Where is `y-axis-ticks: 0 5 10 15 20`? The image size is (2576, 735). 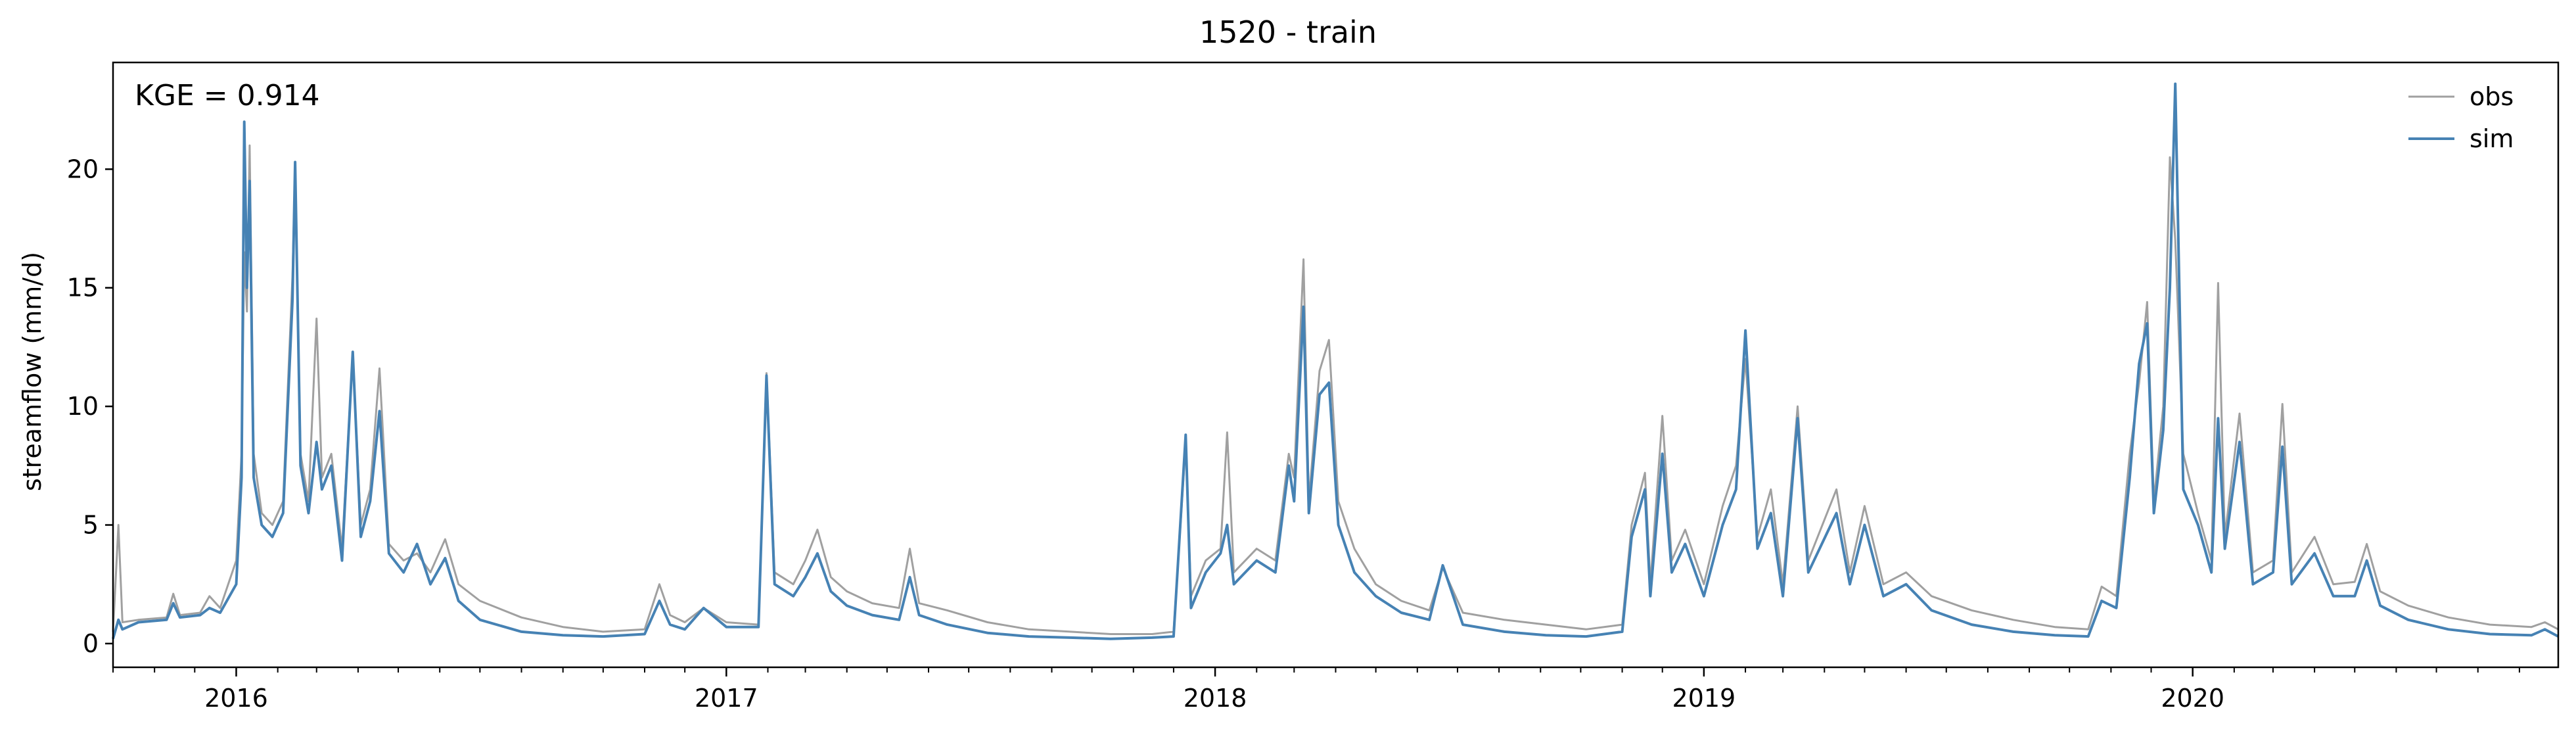 y-axis-ticks: 0 5 10 15 20 is located at coordinates (90, 406).